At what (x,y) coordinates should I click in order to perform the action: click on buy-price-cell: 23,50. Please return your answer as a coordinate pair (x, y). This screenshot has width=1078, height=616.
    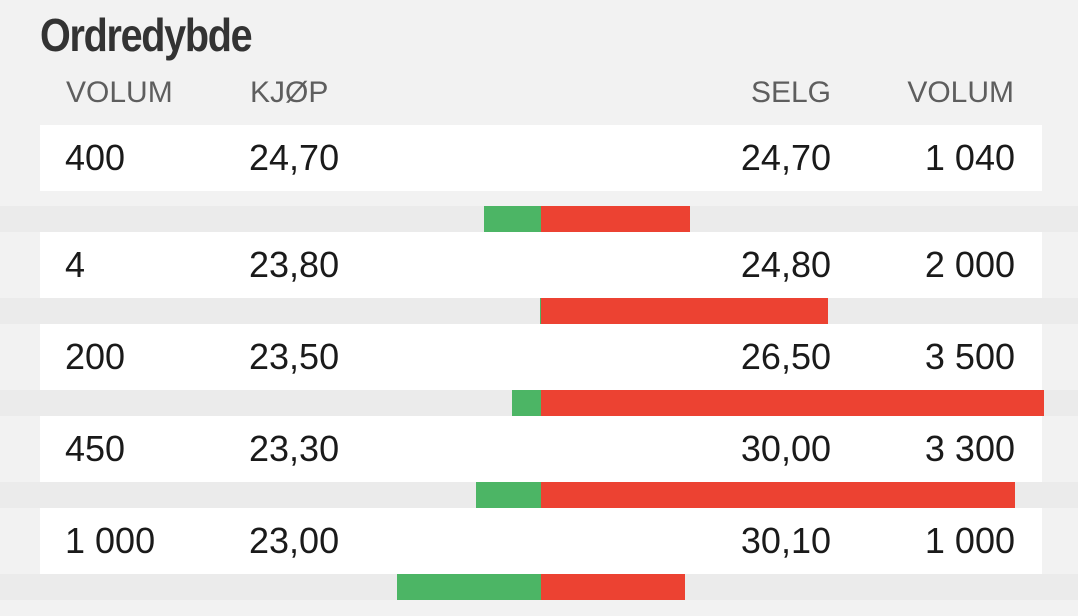
    Looking at the image, I should click on (294, 356).